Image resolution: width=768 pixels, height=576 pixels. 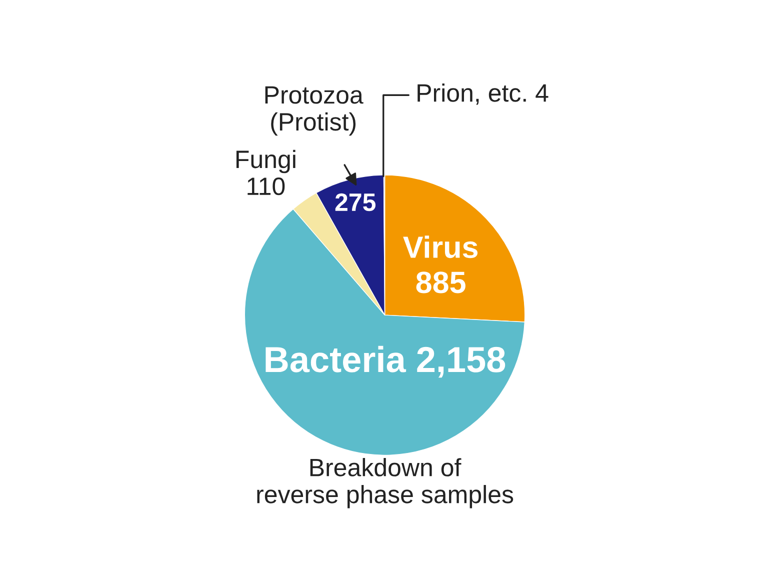 I want to click on data-label: 885, so click(x=441, y=283).